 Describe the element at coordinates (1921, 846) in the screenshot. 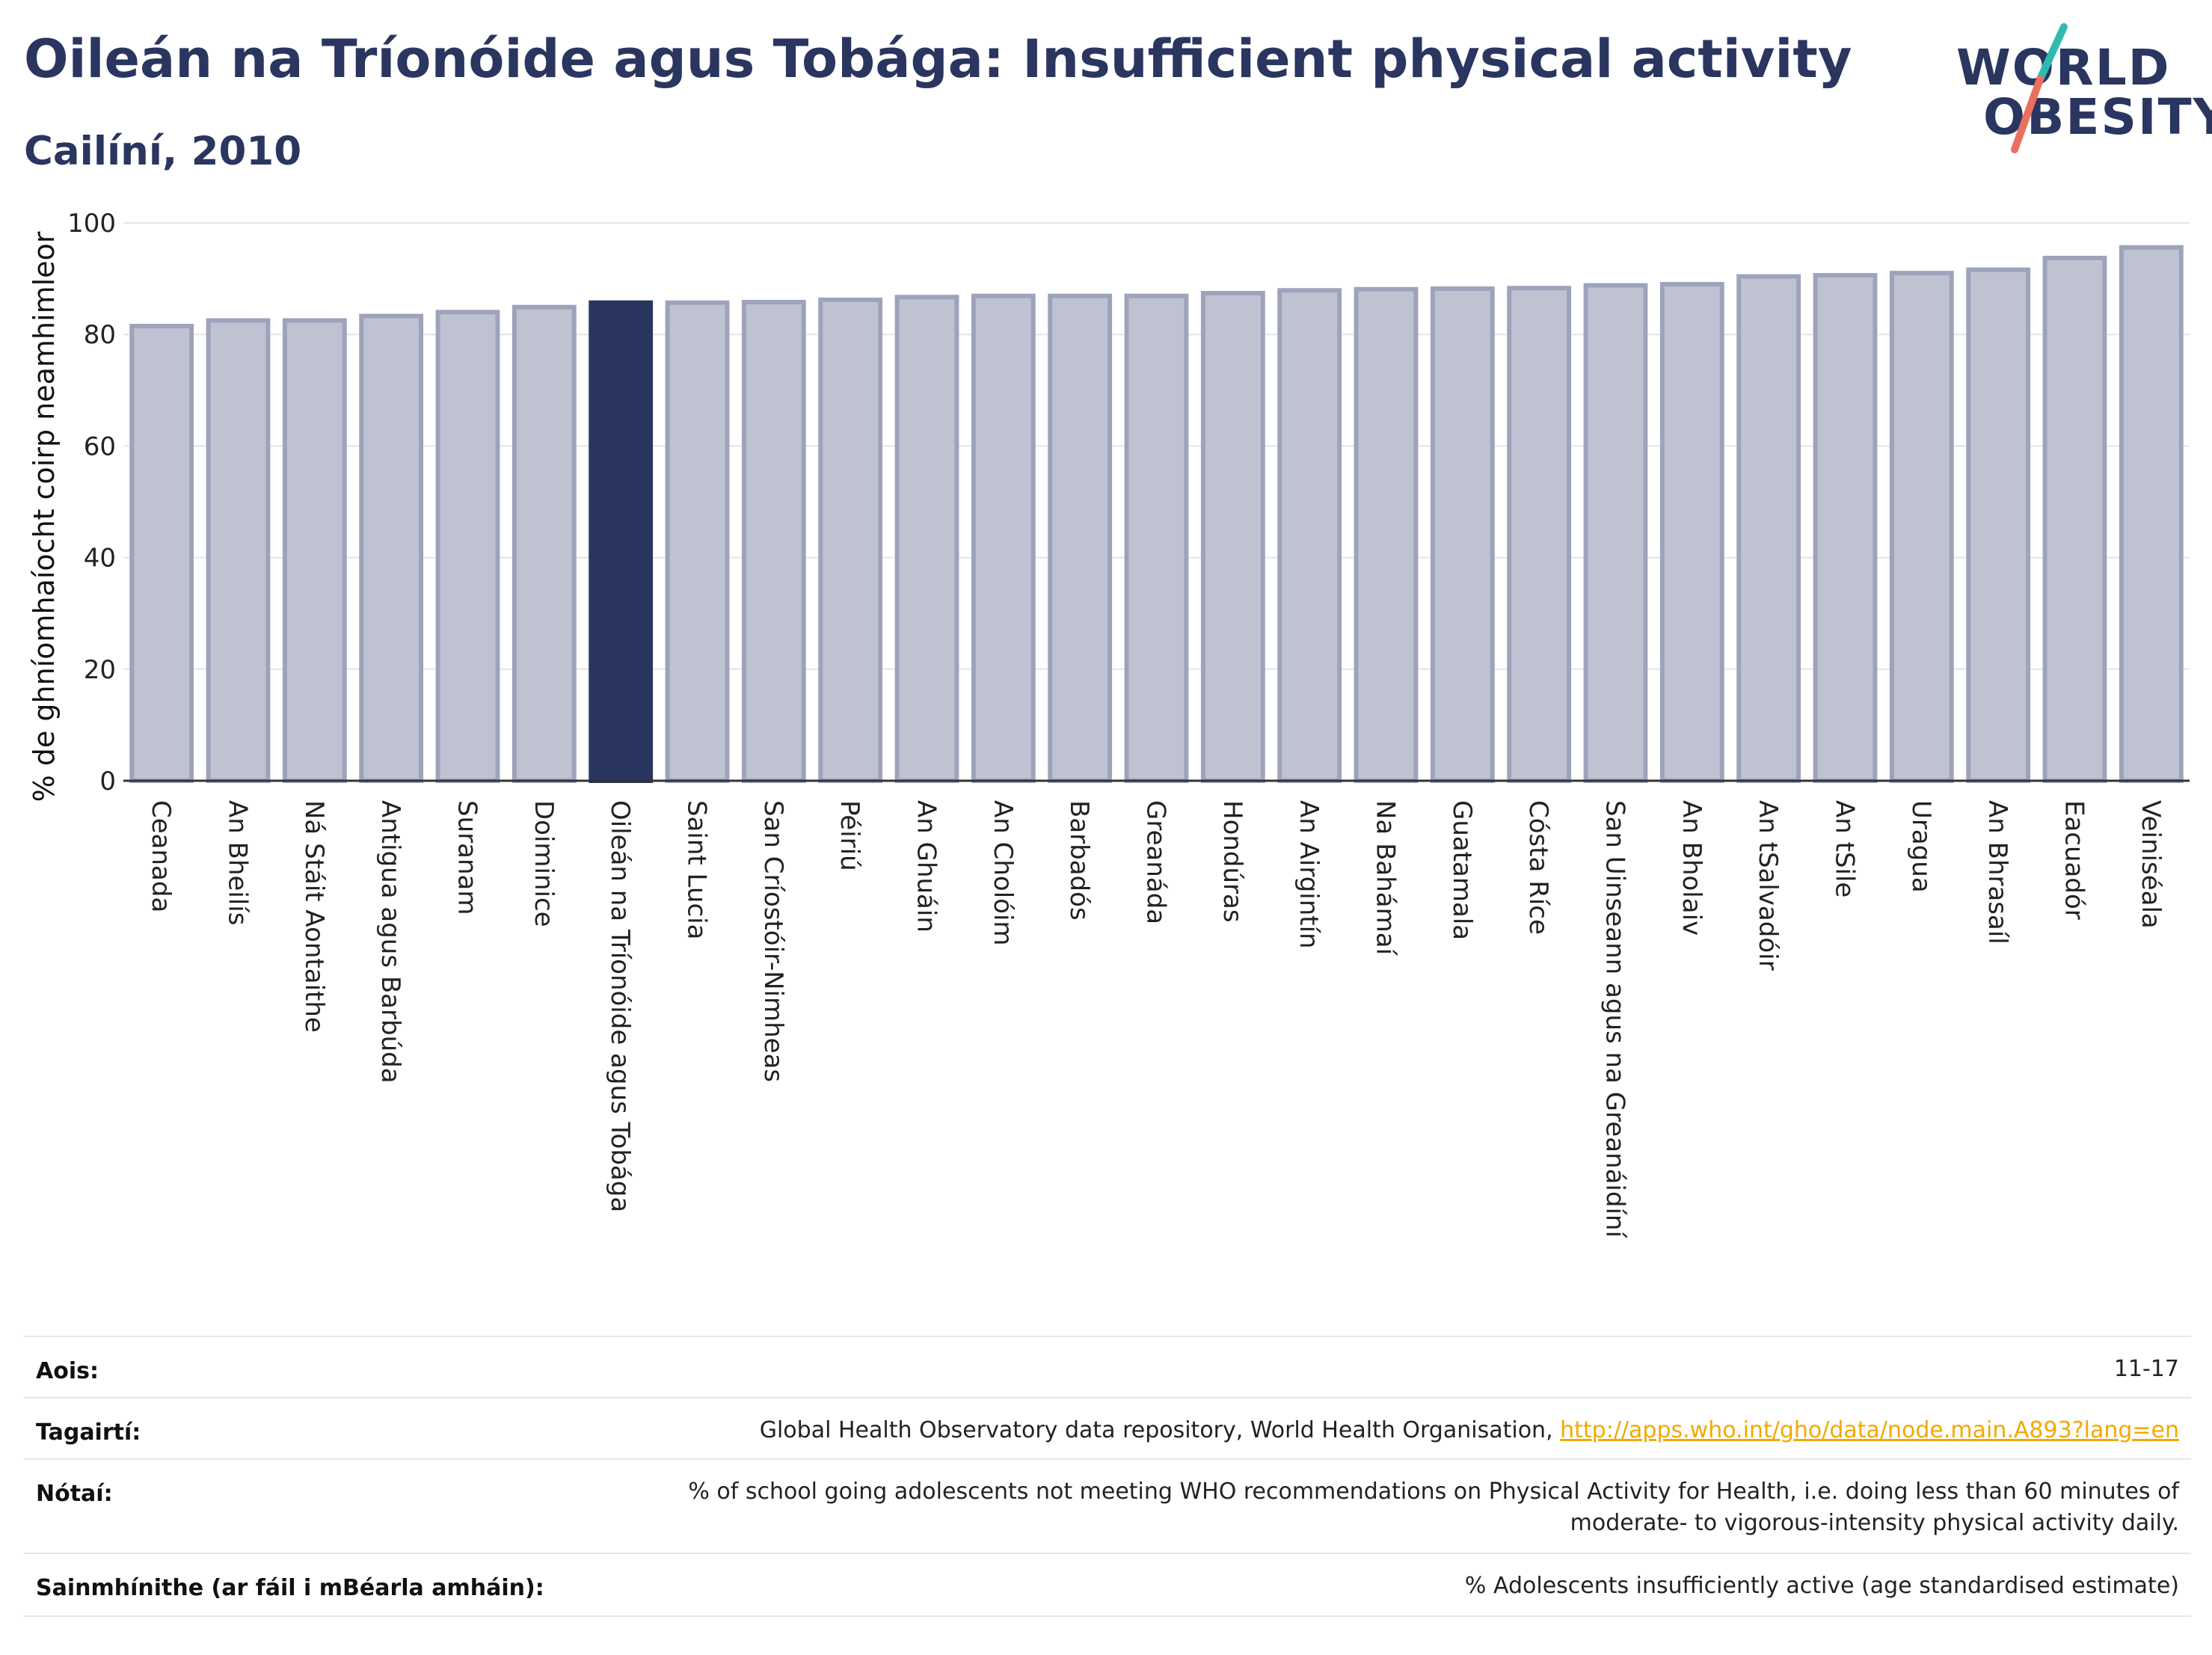

I see `x-tick-label: Uragua` at that location.